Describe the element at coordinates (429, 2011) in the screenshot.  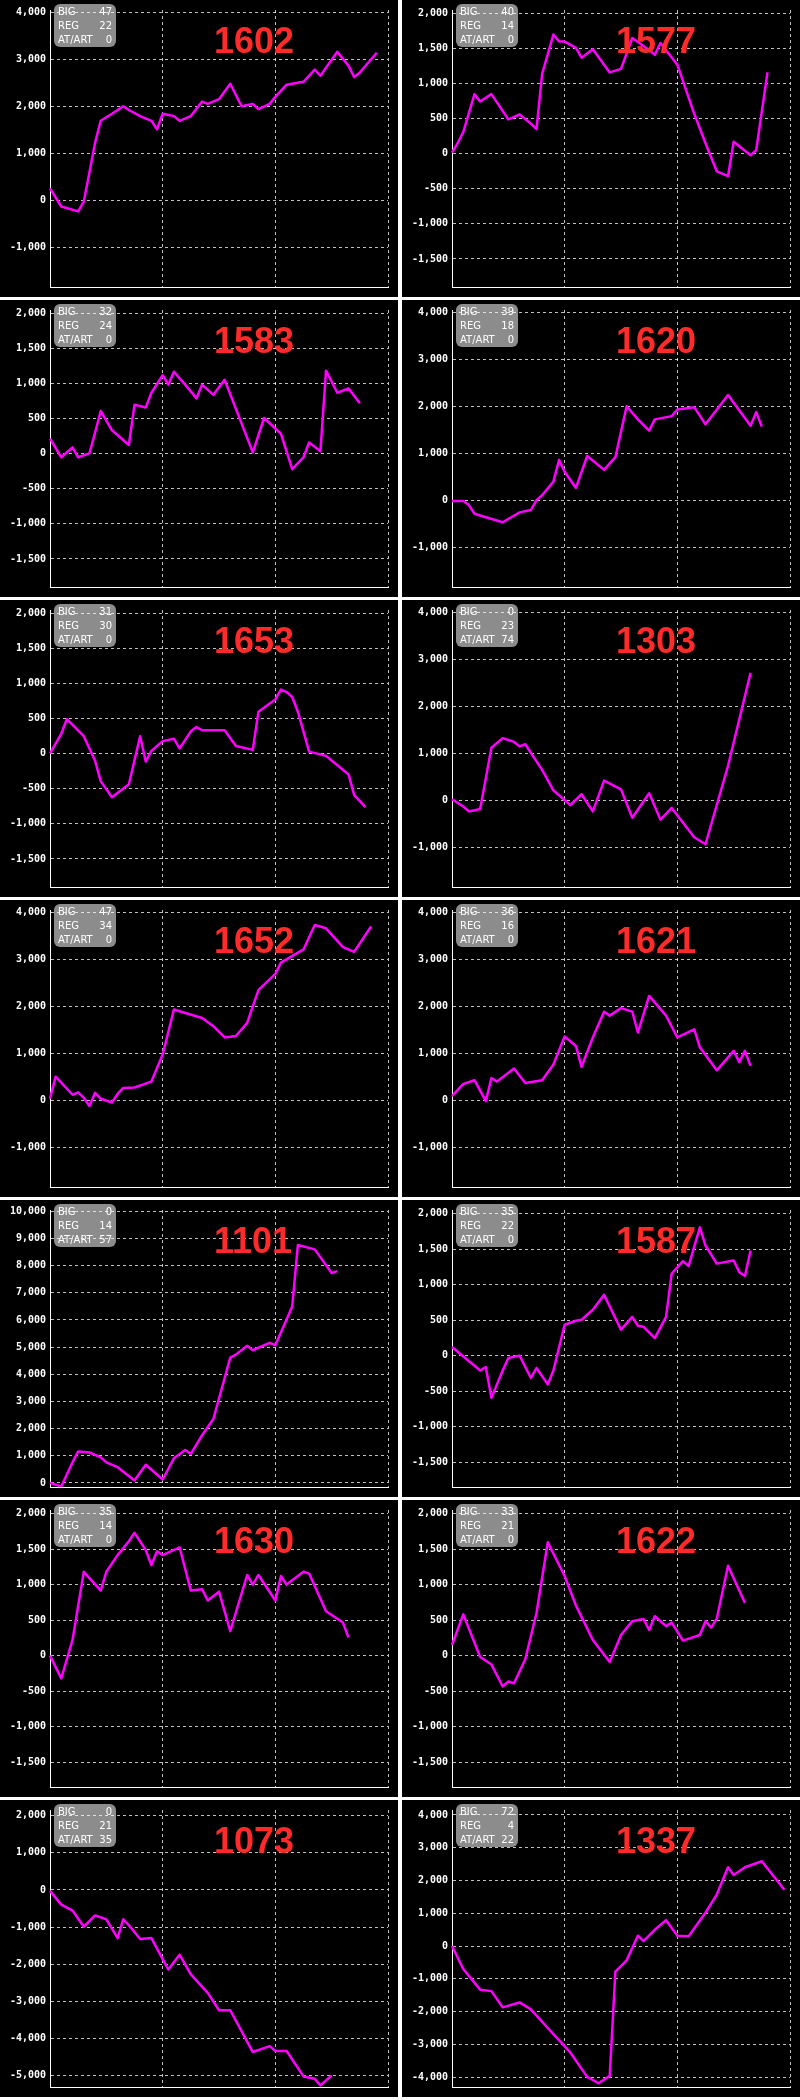
I see `y-tick-label: -2,000` at that location.